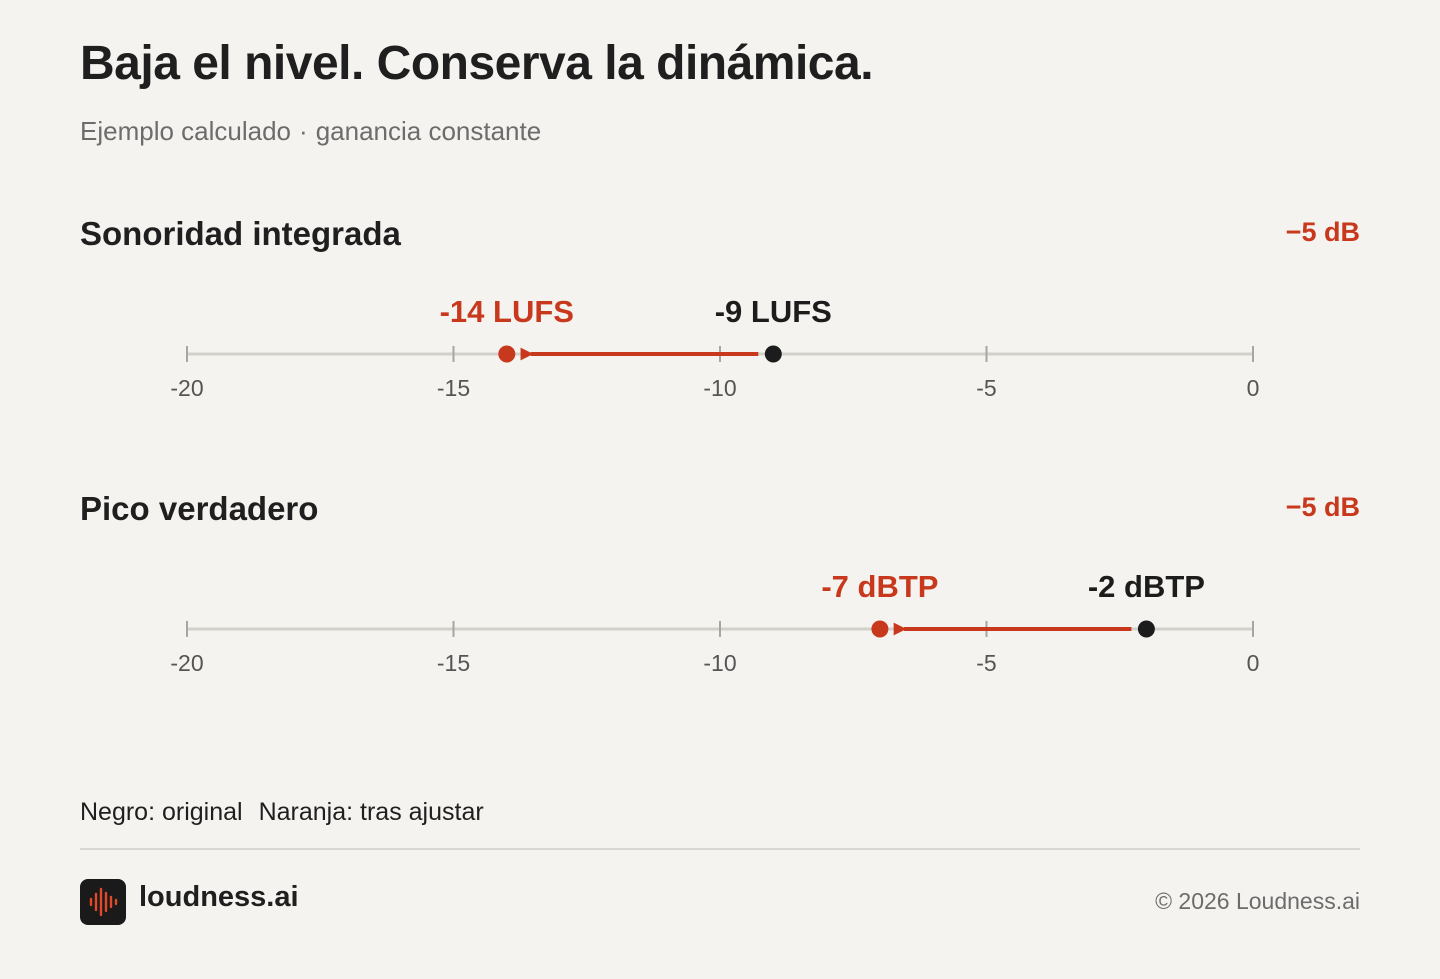  What do you see at coordinates (103, 902) in the screenshot?
I see `waveform-icon` at bounding box center [103, 902].